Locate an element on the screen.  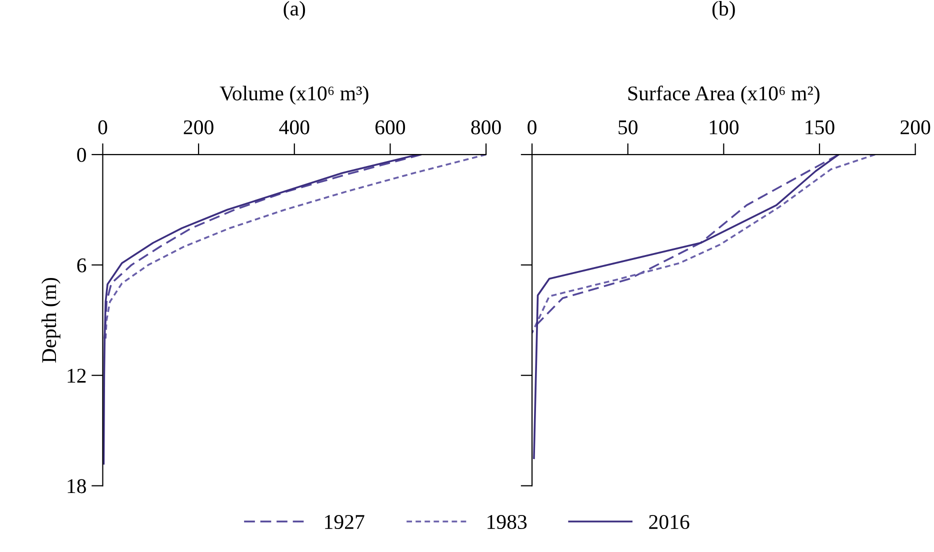
x-axis-title: Surface Area (x10⁶ m²) is located at coordinates (724, 95).